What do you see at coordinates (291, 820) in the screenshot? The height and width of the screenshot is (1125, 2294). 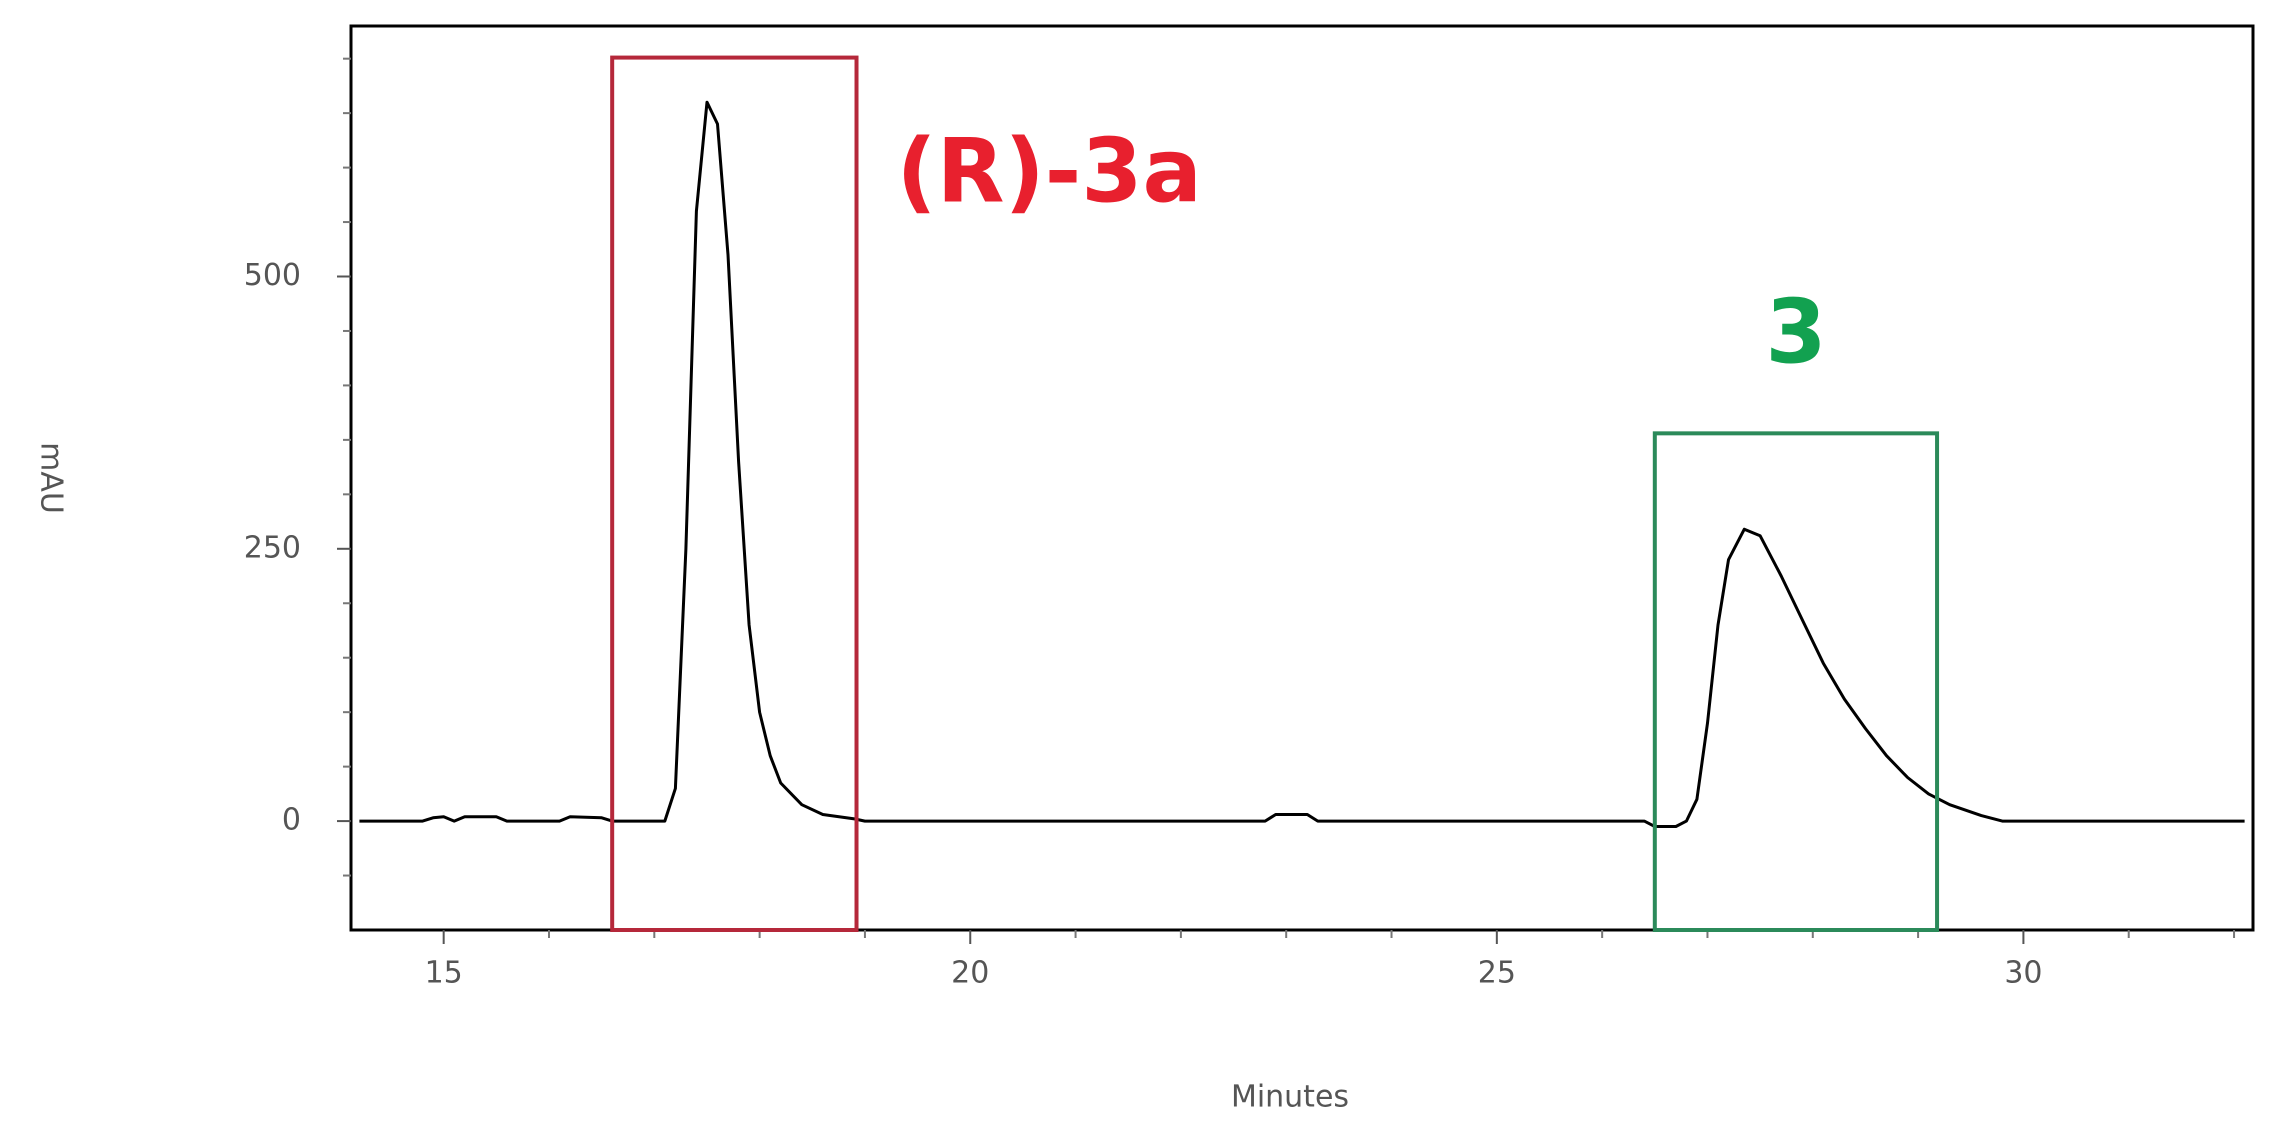 I see `y-tick-label: 0` at bounding box center [291, 820].